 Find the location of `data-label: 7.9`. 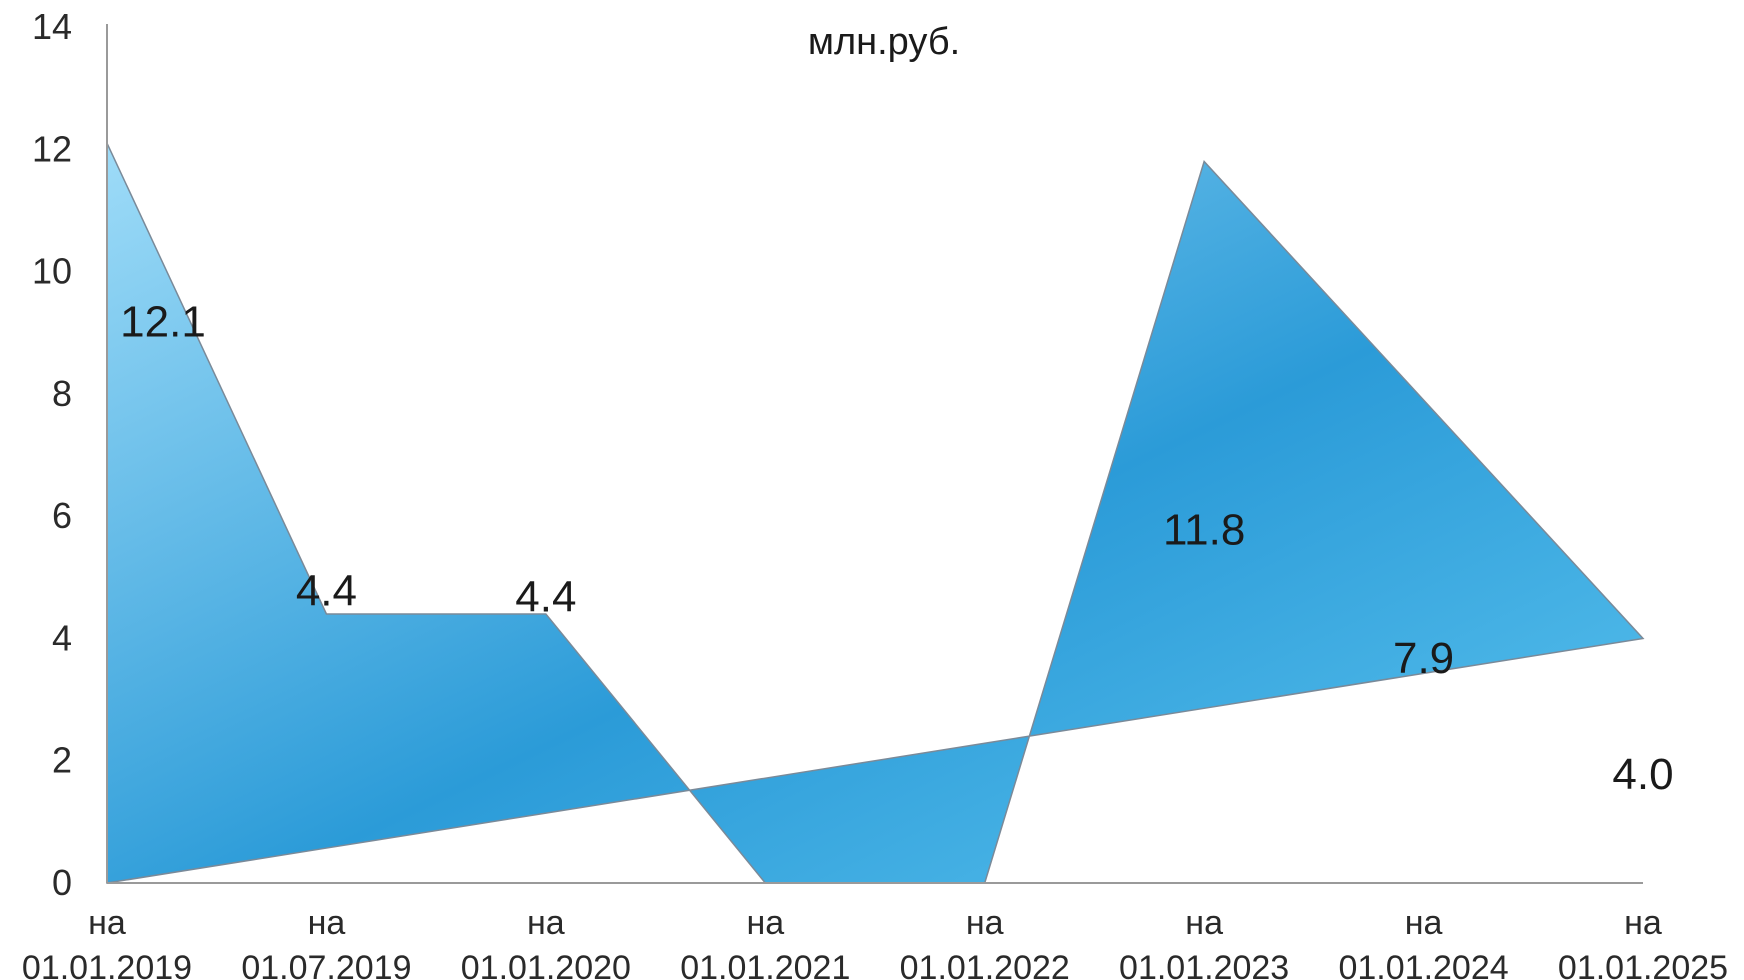

data-label: 7.9 is located at coordinates (1423, 658).